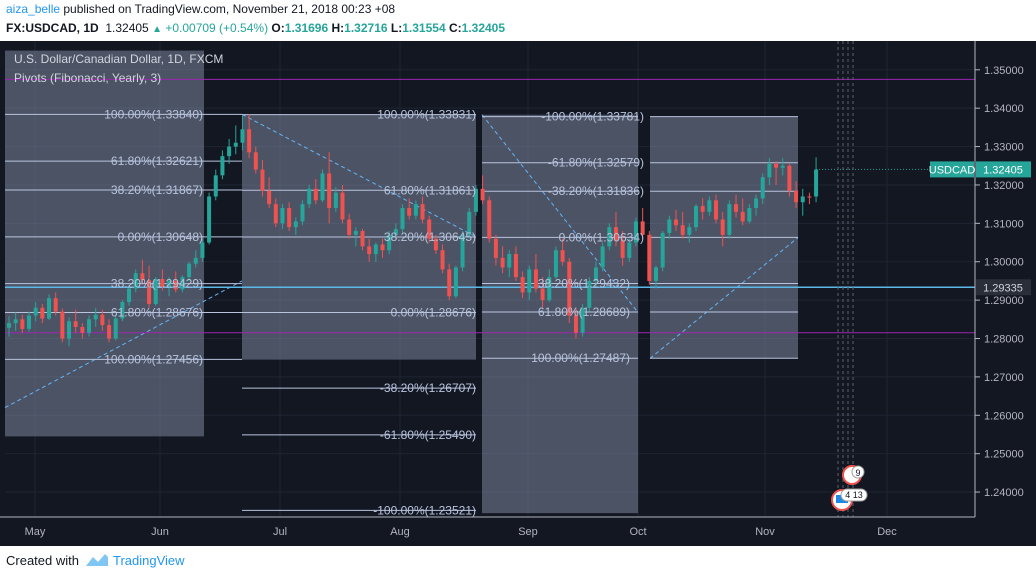  I want to click on event-count-badge, so click(858, 472).